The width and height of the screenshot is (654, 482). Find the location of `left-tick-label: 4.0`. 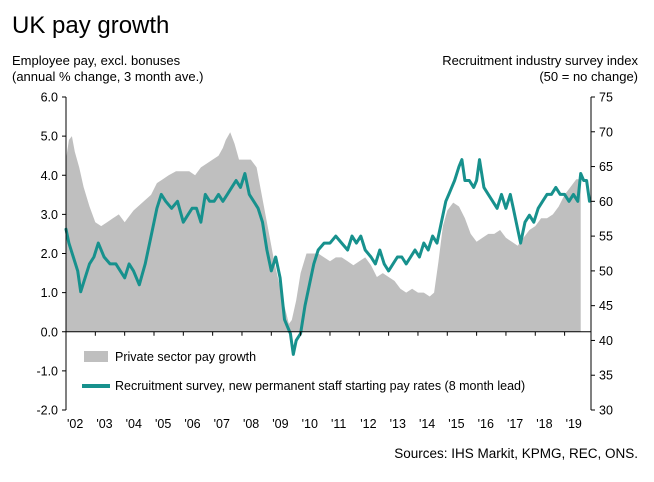

left-tick-label: 4.0 is located at coordinates (49, 176).